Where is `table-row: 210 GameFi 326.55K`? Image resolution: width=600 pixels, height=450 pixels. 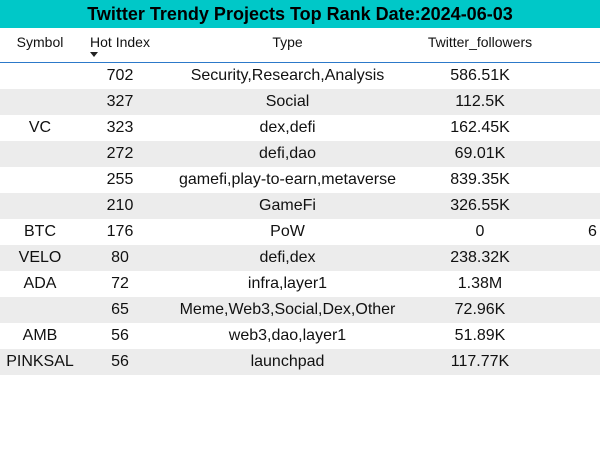
table-row: 210 GameFi 326.55K is located at coordinates (300, 206).